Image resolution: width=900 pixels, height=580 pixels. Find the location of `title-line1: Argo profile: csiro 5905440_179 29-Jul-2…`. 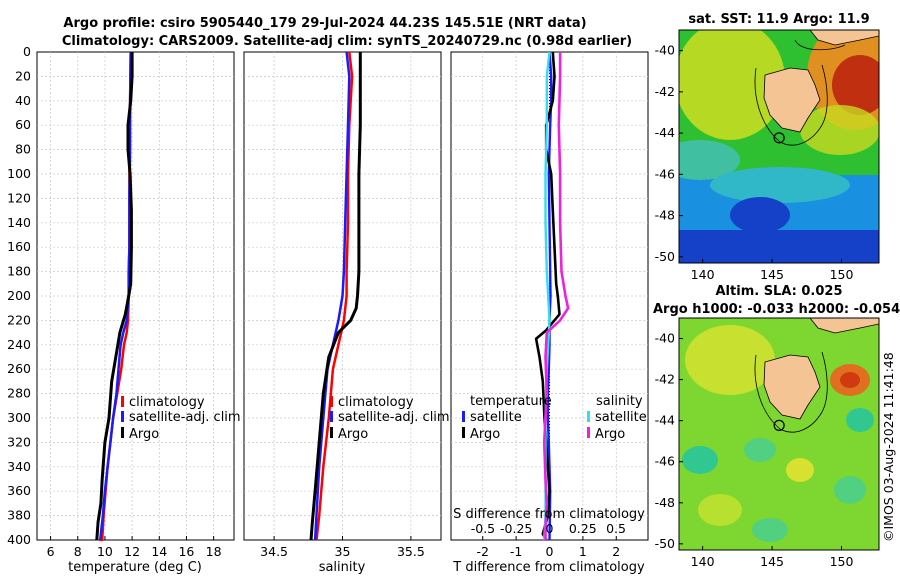

title-line1: Argo profile: csiro 5905440_179 29-Jul-2… is located at coordinates (324, 23).